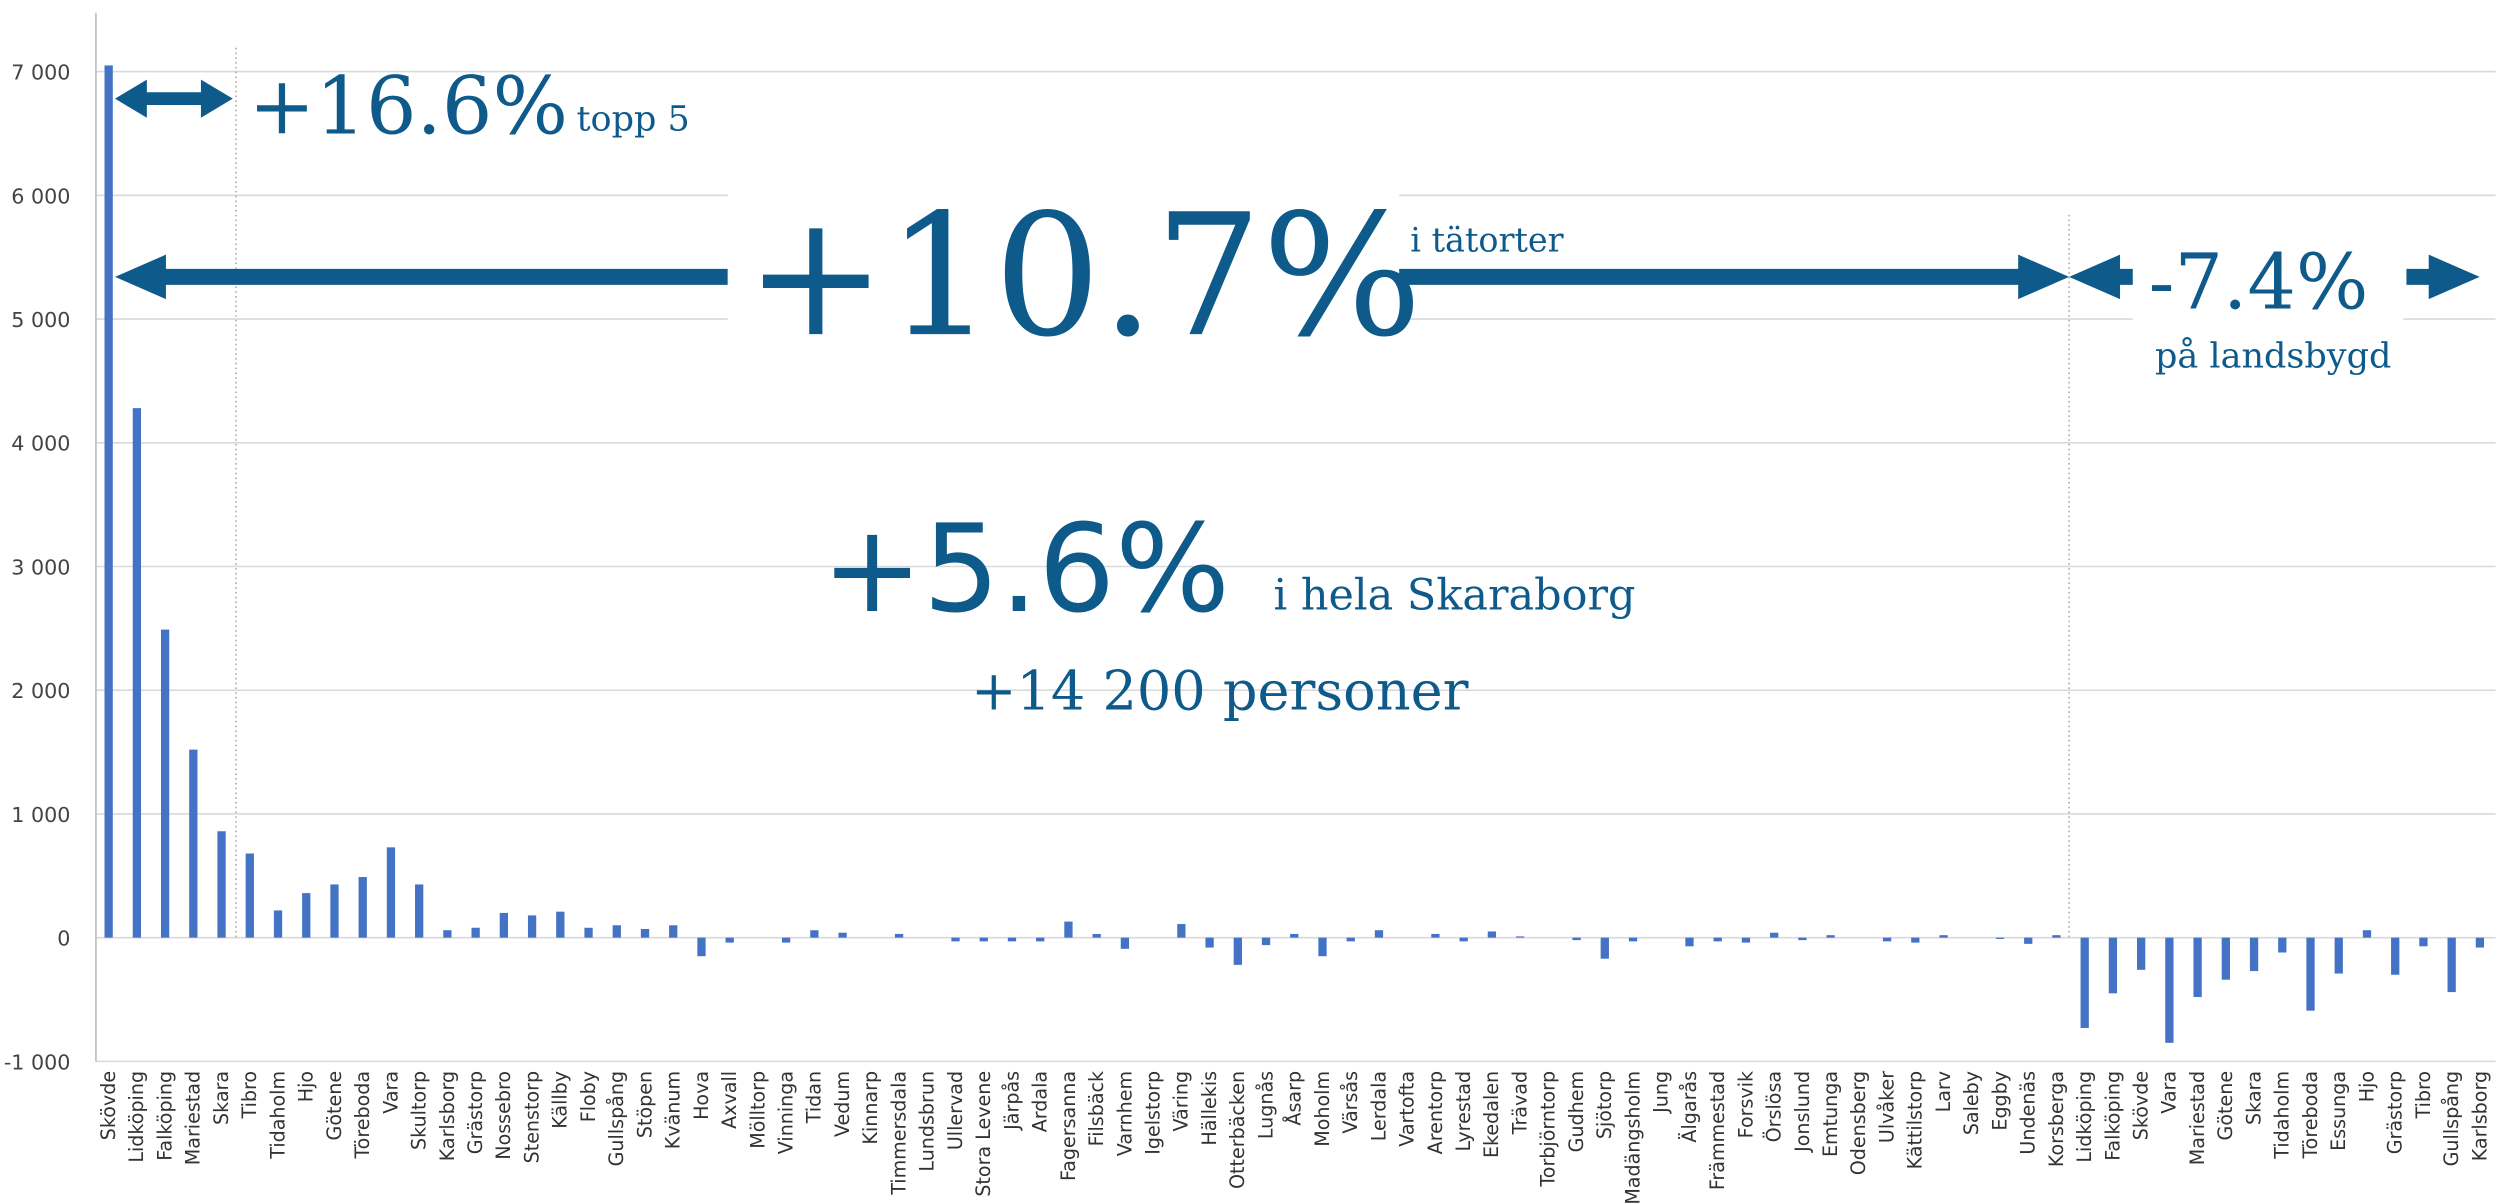  Describe the element at coordinates (898, 1133) in the screenshot. I see `x-tick-label: Timmersdala` at that location.